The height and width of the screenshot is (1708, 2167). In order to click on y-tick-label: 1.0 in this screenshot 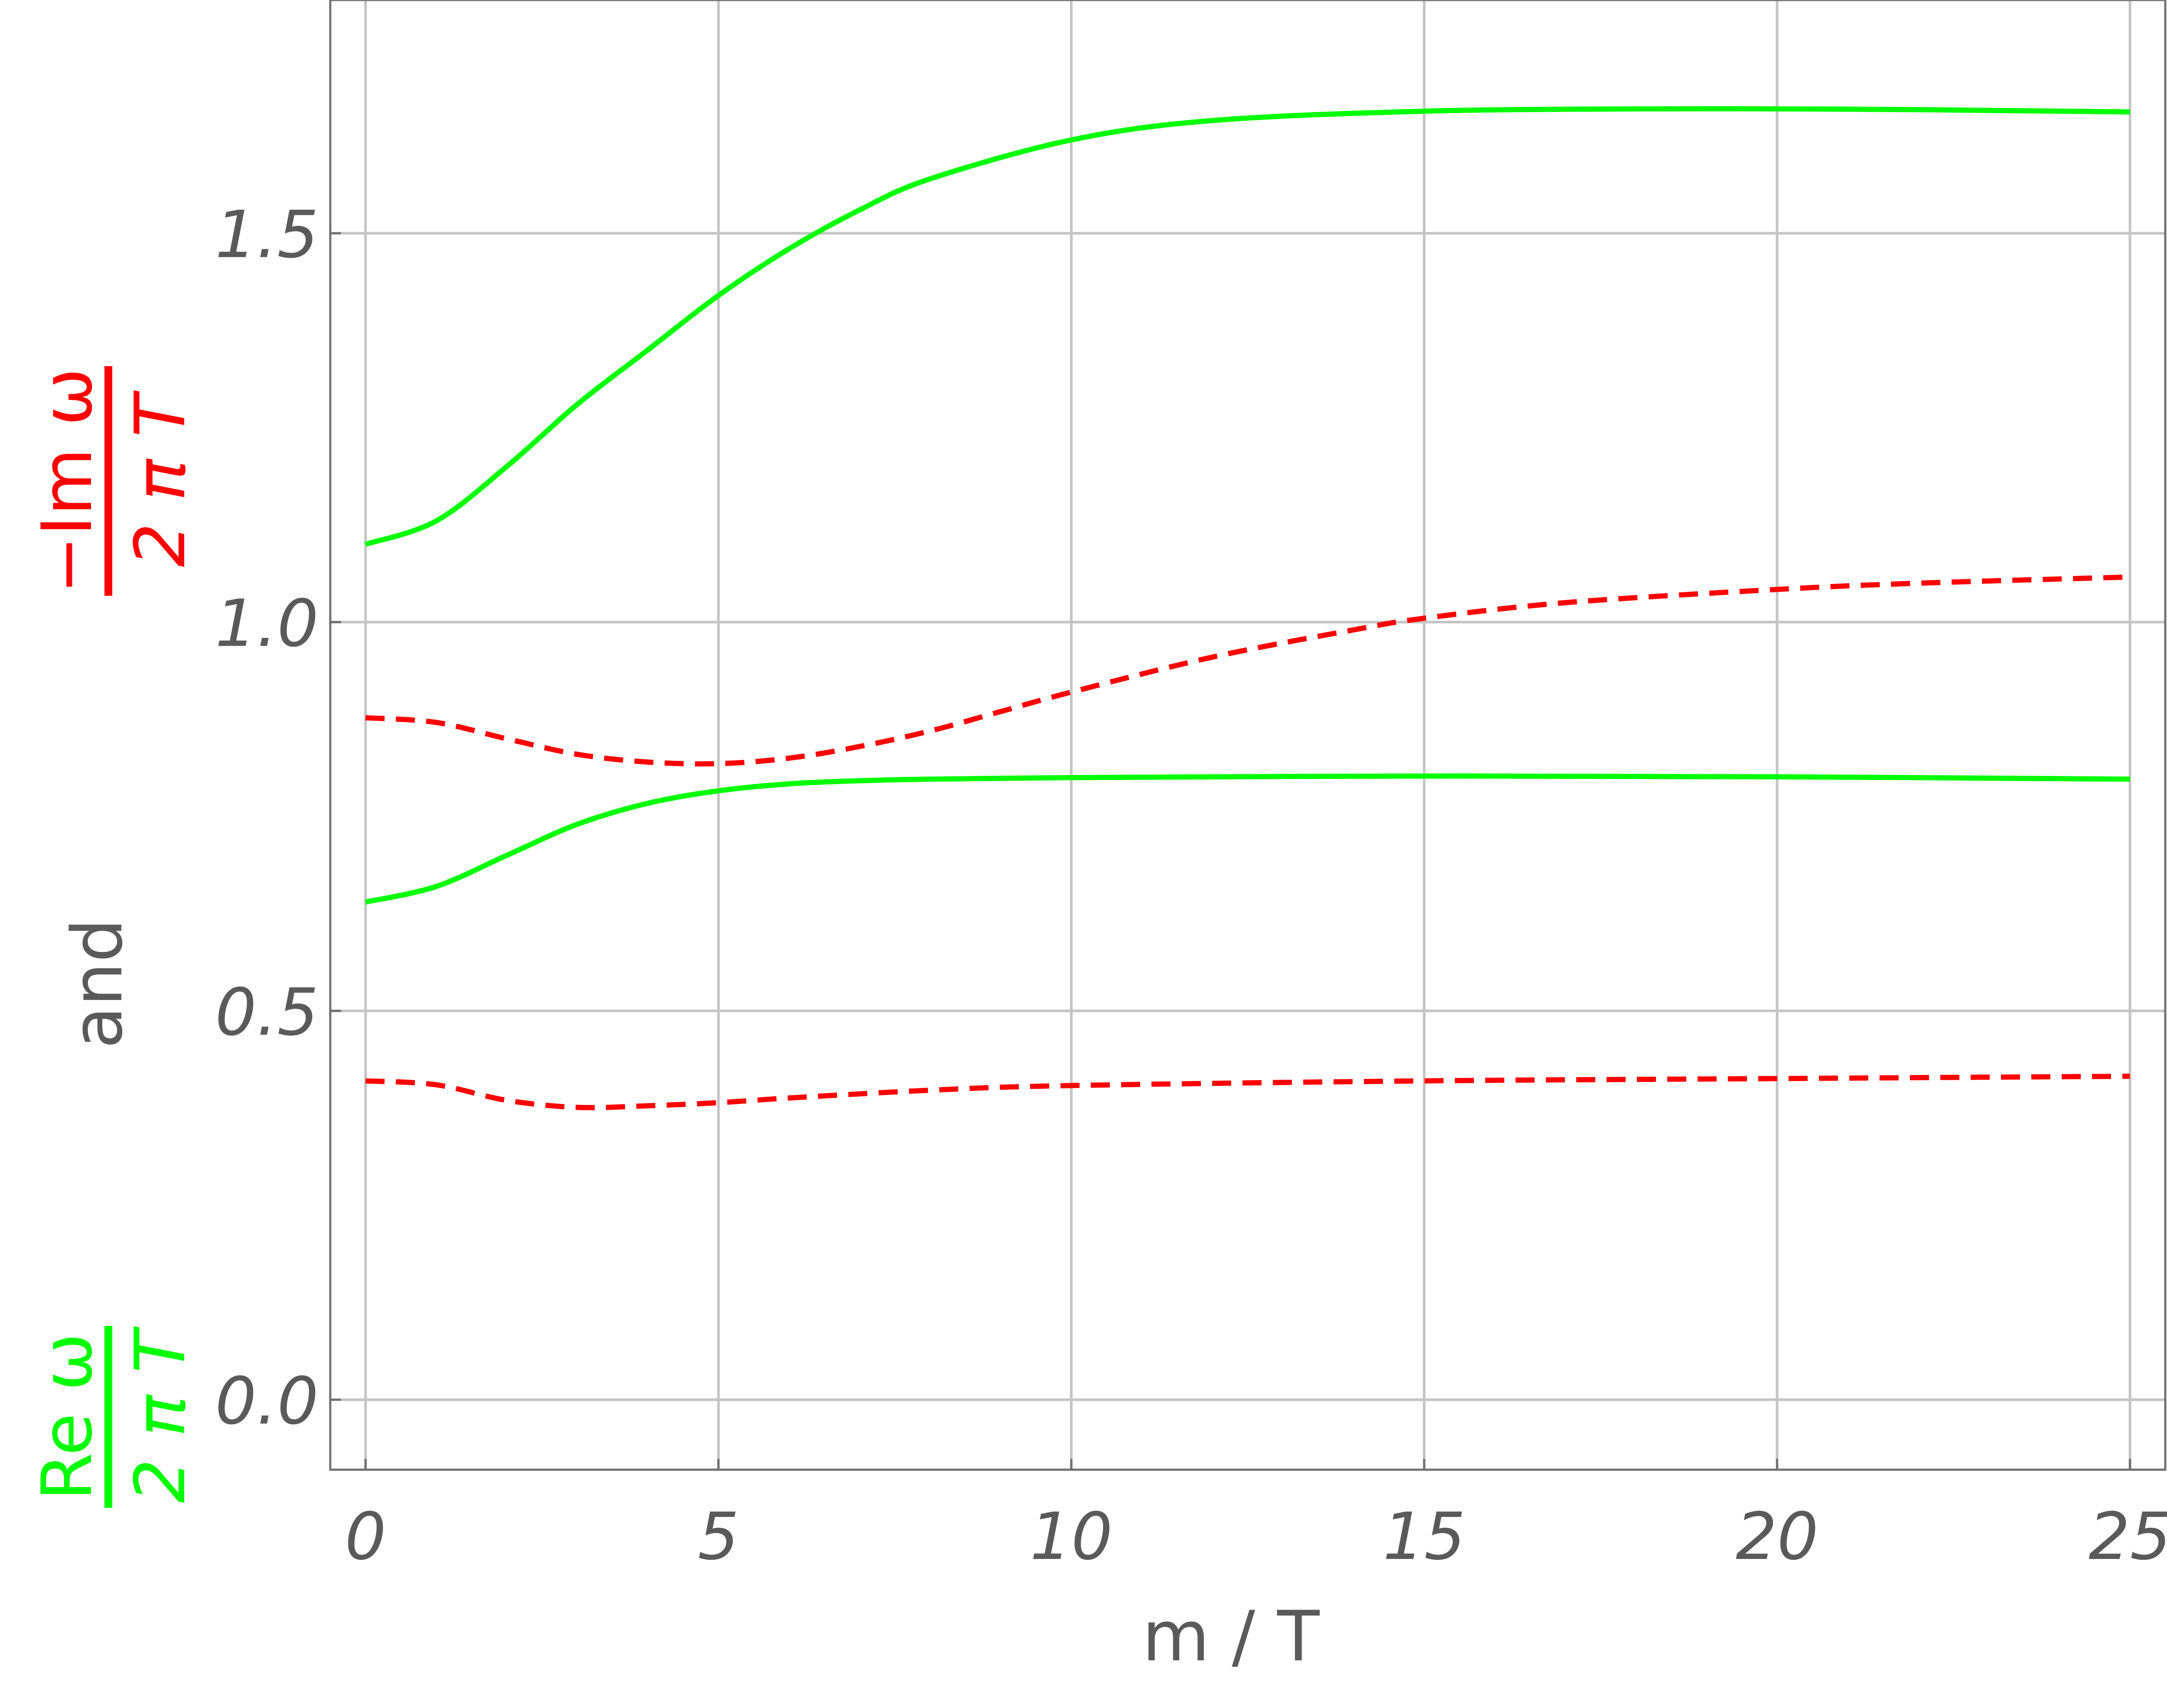, I will do `click(267, 624)`.